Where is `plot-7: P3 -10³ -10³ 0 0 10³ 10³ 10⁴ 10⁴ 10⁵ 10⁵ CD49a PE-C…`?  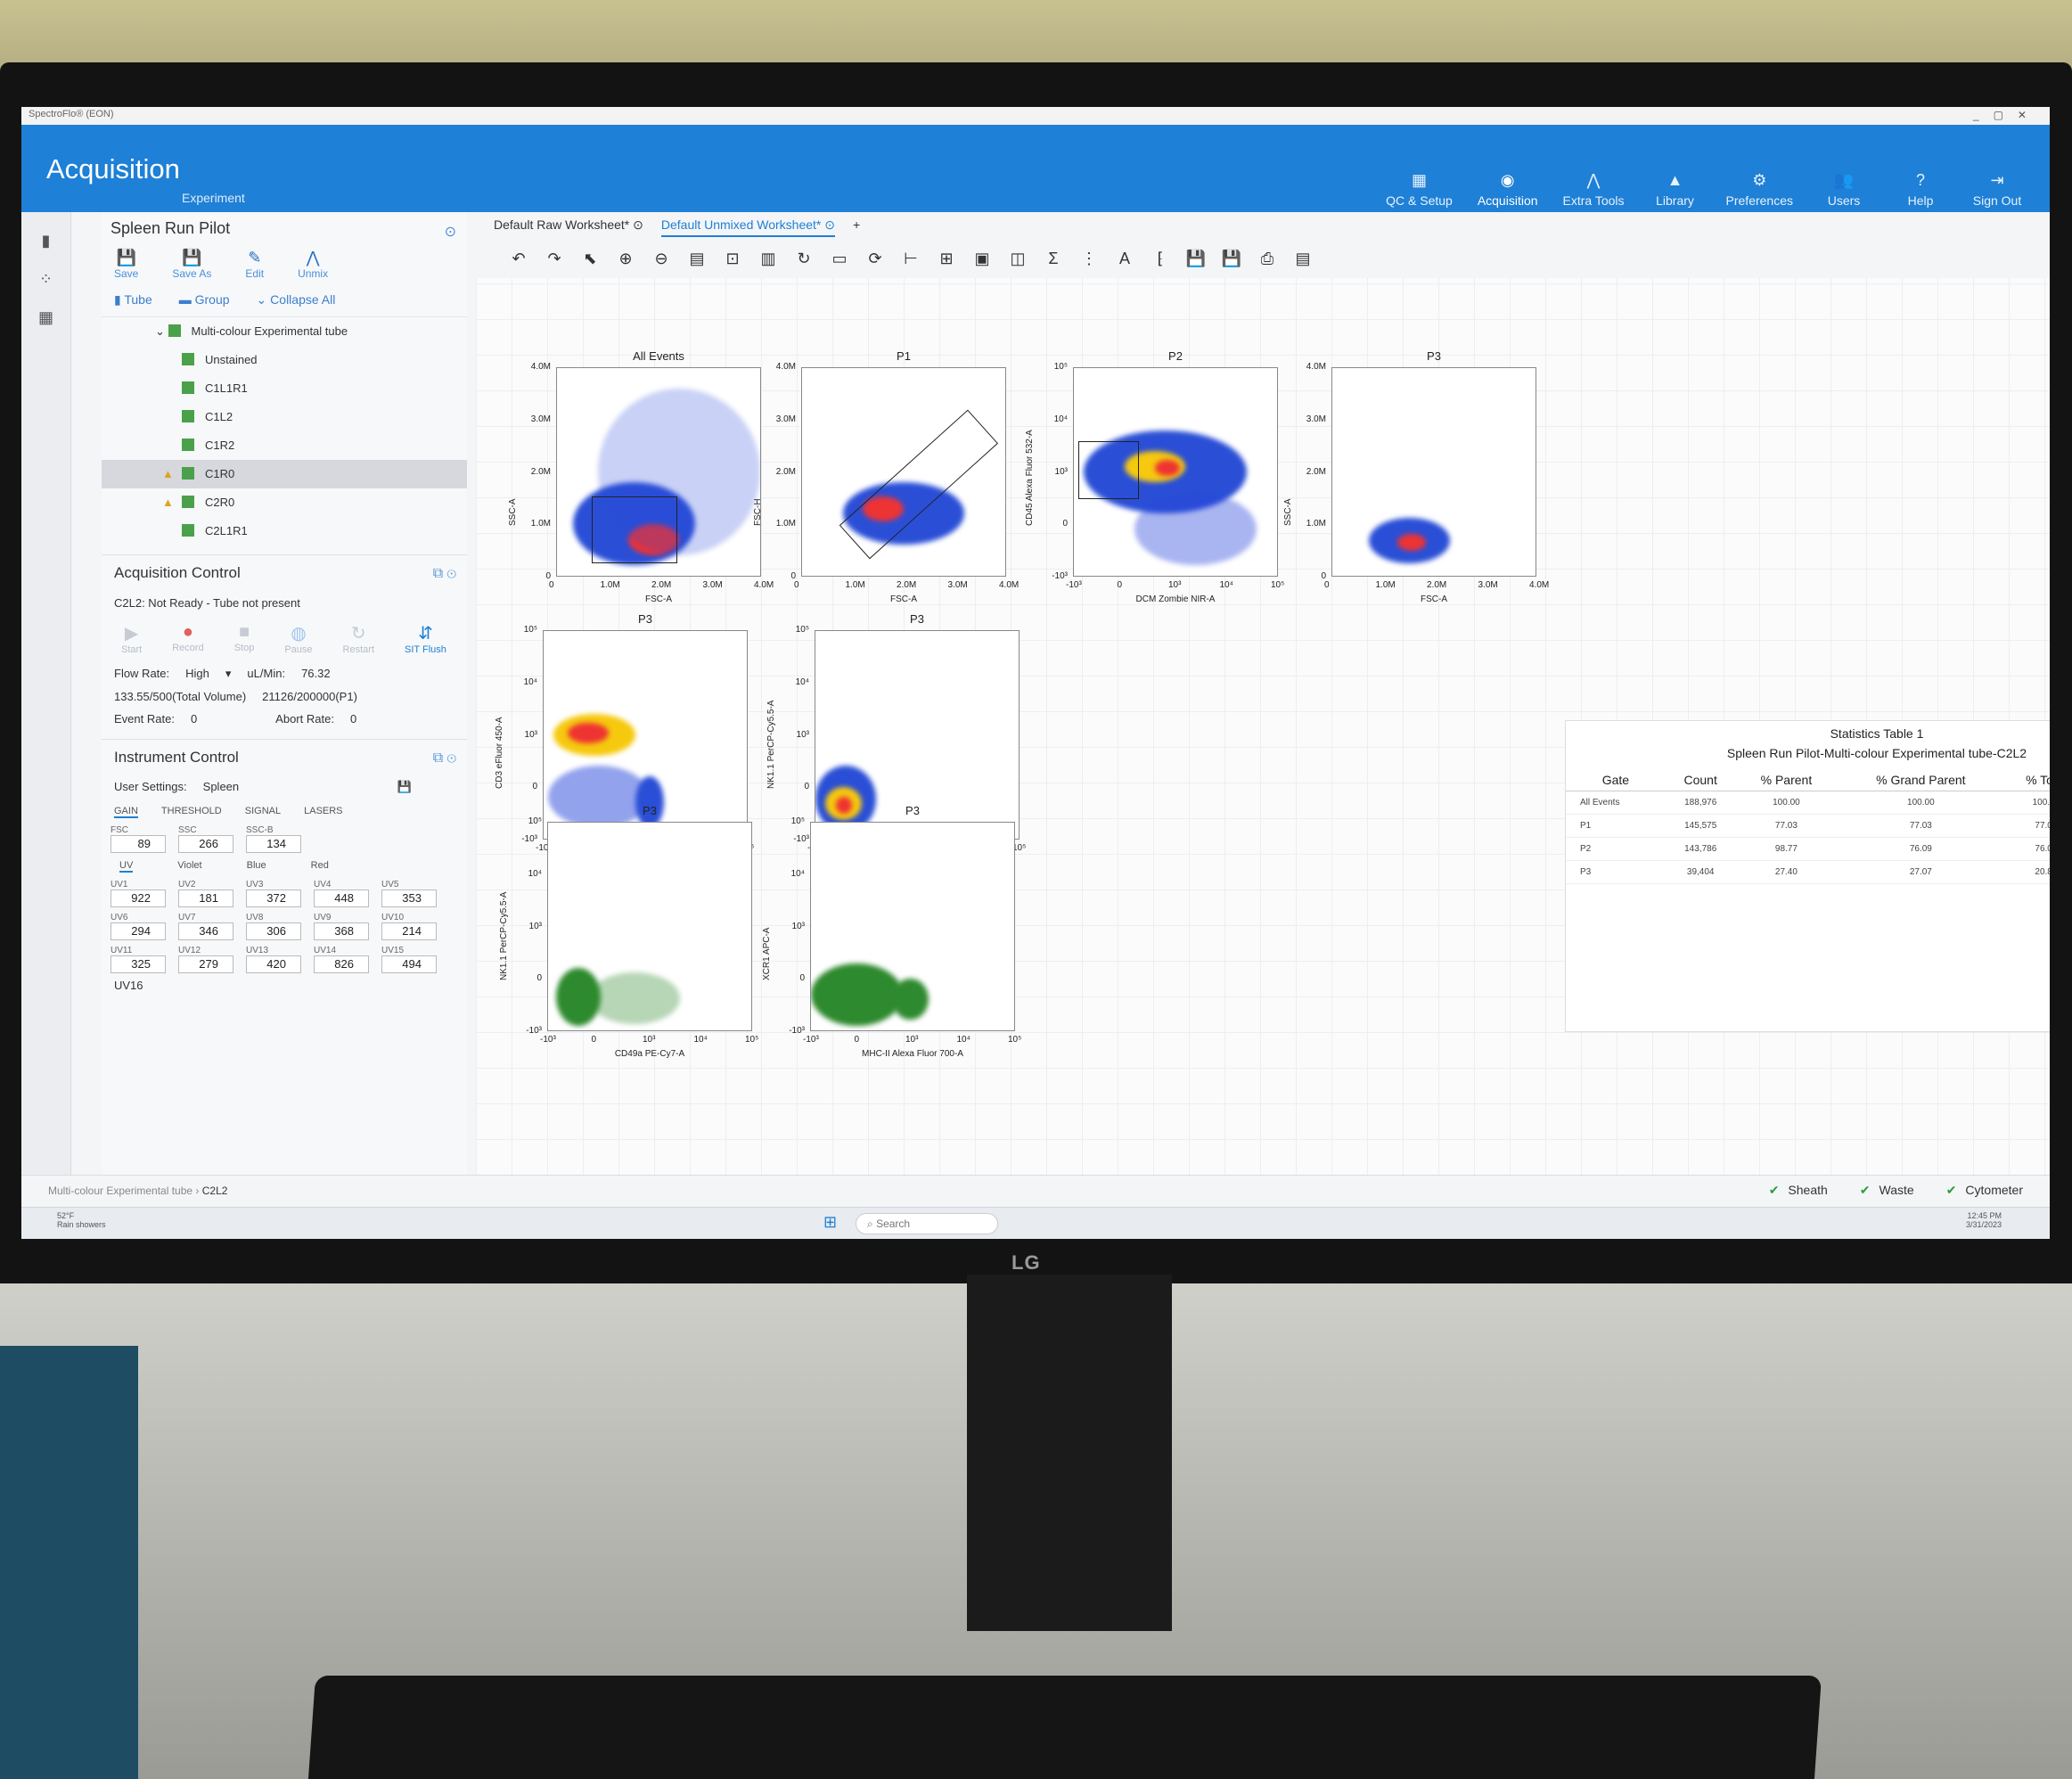
plot-7: P3 -10³ -10³ 0 0 10³ 10³ 10⁴ 10⁴ 10⁵ 10⁵ CD49a PE-C… is located at coordinates (628, 931).